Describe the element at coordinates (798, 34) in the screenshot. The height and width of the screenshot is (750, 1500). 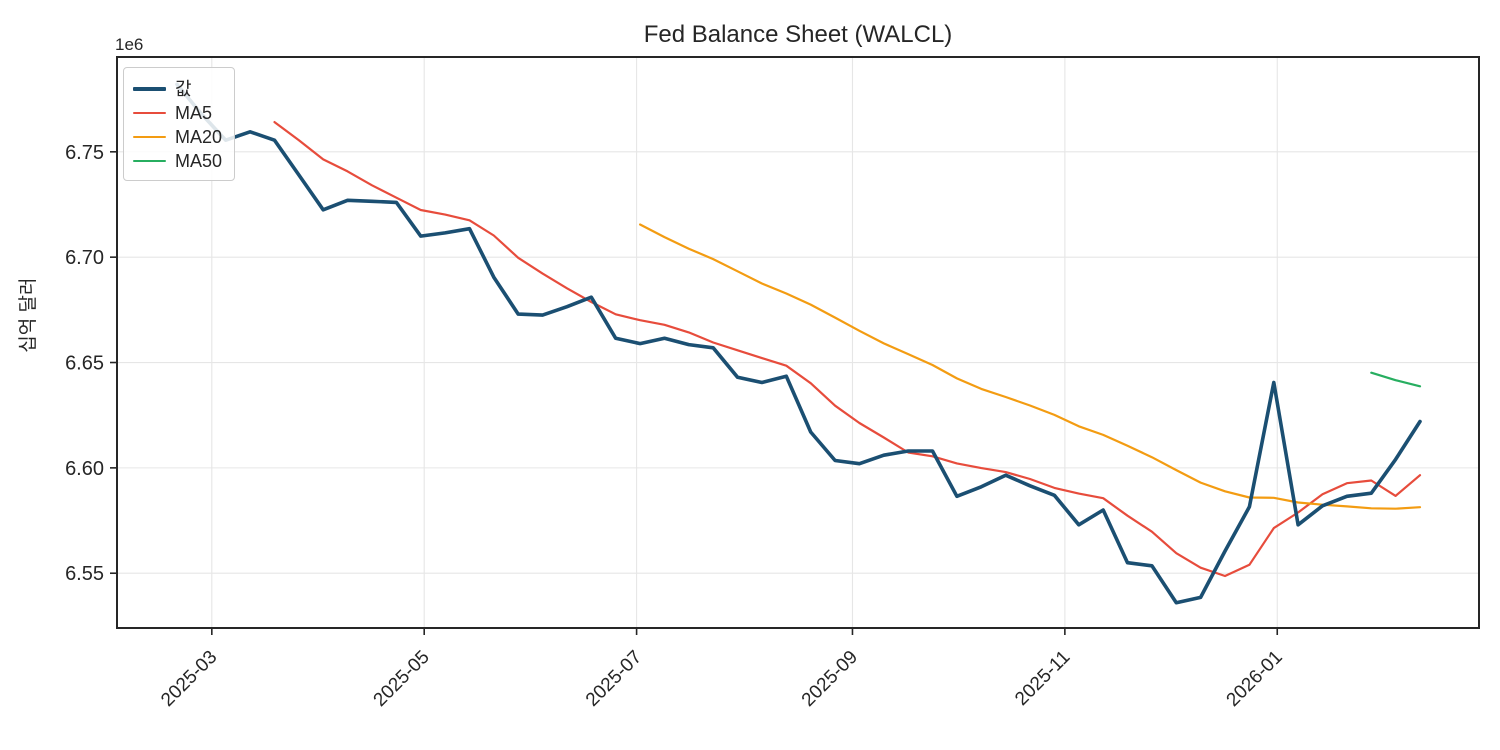
I see `chart-title: Fed Balance Sheet (WALCL)` at that location.